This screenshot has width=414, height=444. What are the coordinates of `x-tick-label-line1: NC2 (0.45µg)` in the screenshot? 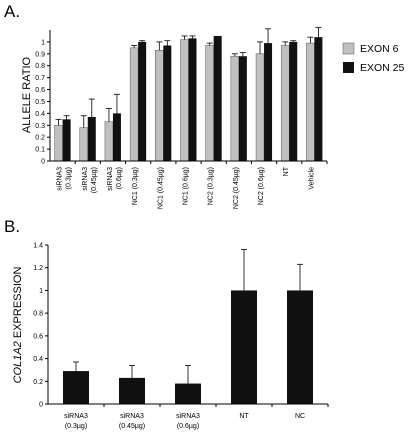 It's located at (236, 188).